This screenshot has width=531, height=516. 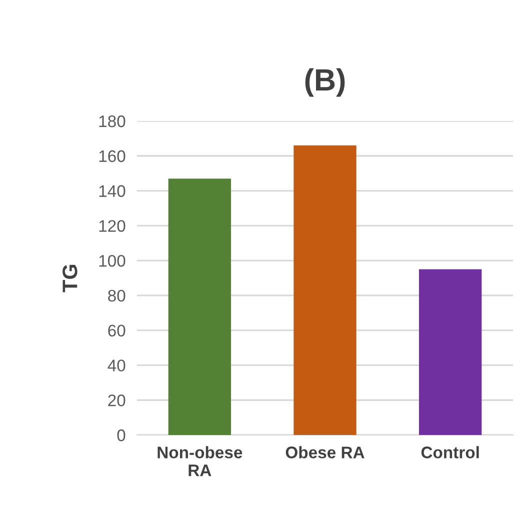 I want to click on x-tick-label: Control, so click(x=450, y=452).